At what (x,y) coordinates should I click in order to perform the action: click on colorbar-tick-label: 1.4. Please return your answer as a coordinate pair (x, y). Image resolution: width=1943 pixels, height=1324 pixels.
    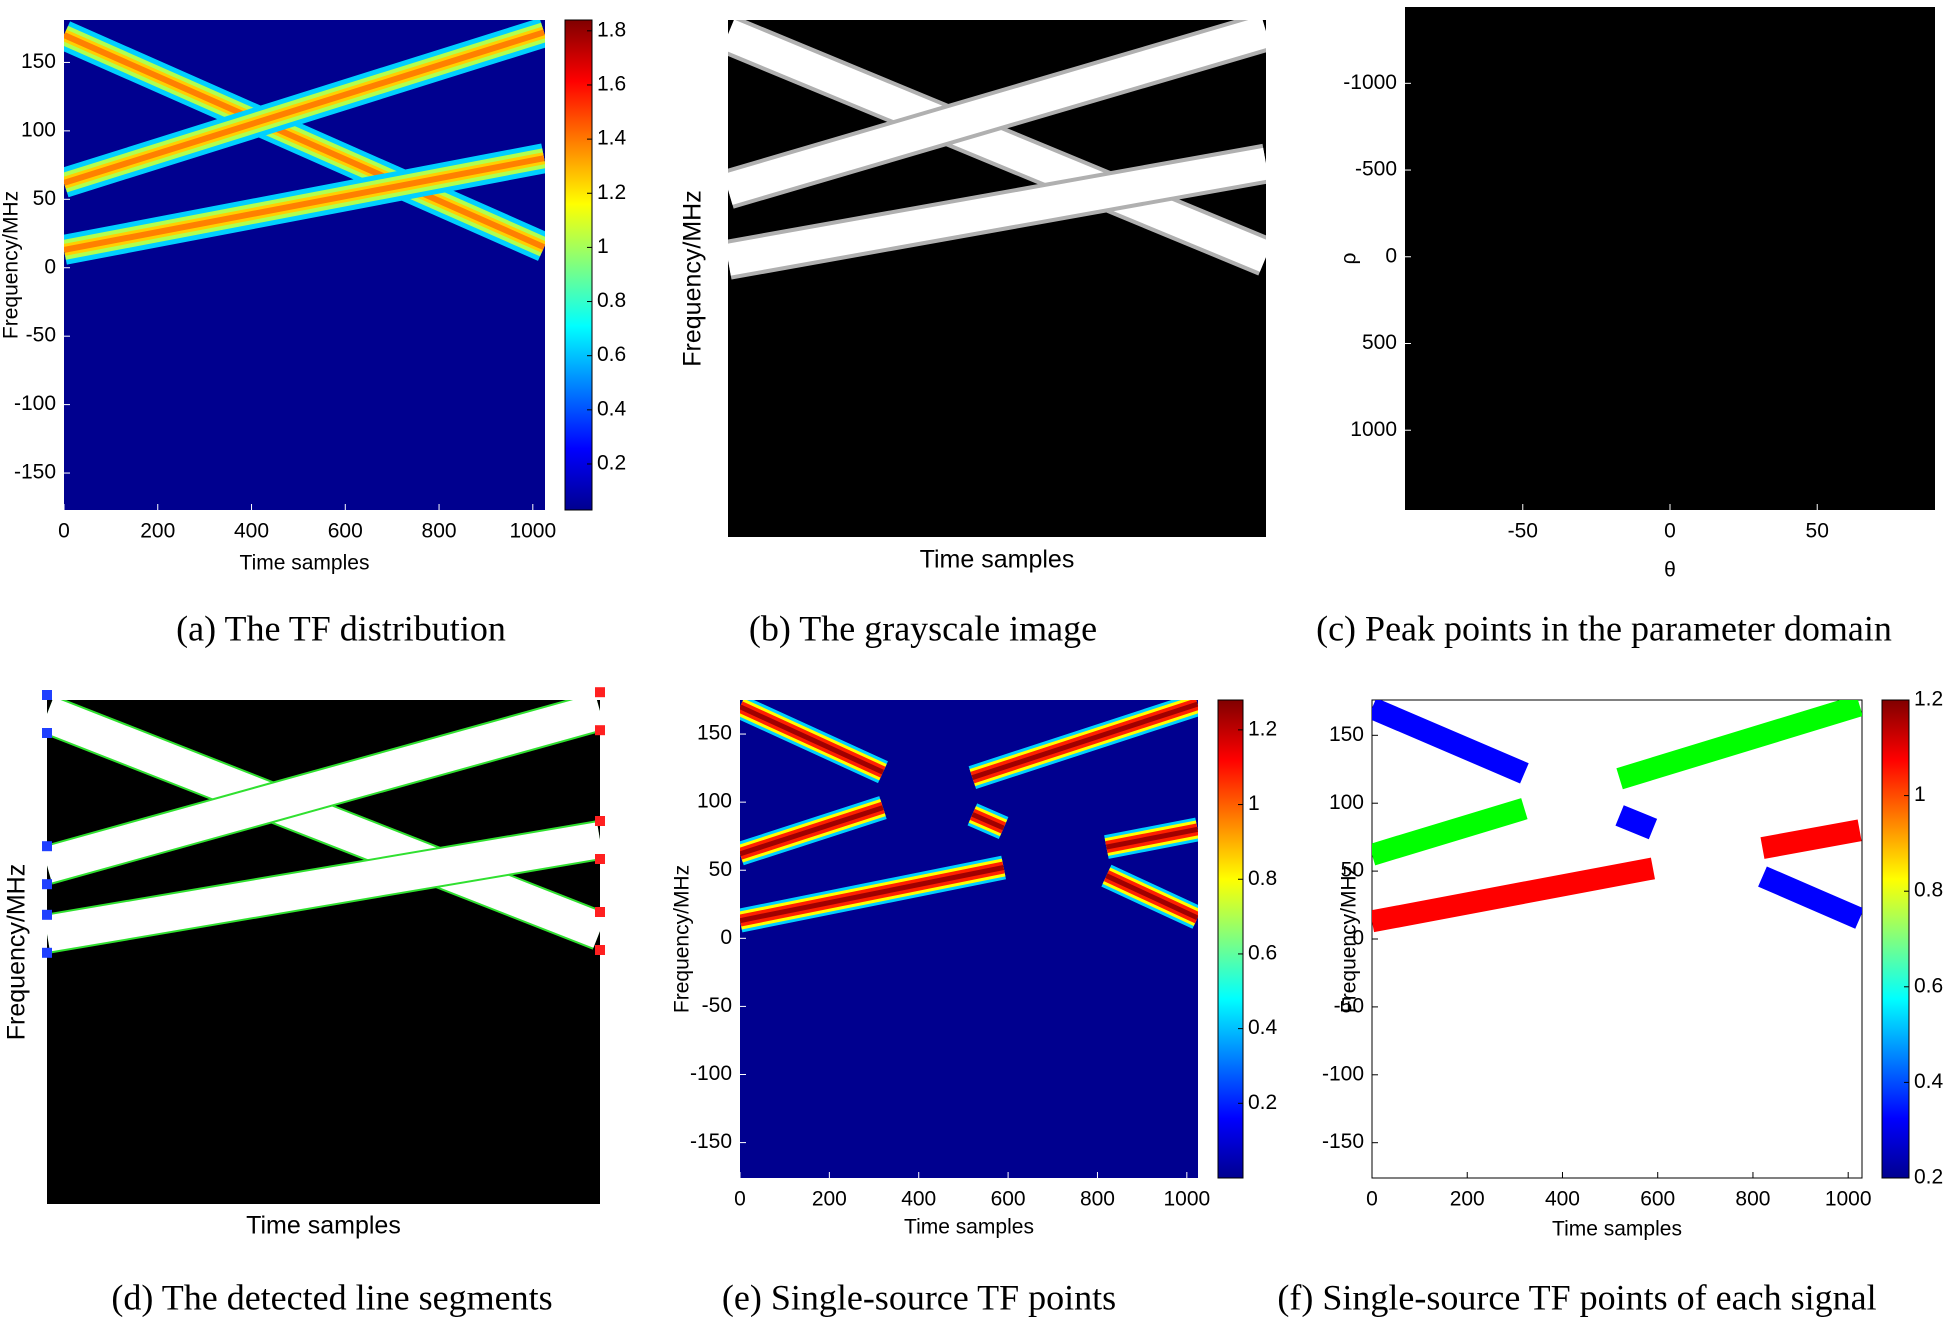
    Looking at the image, I should click on (612, 138).